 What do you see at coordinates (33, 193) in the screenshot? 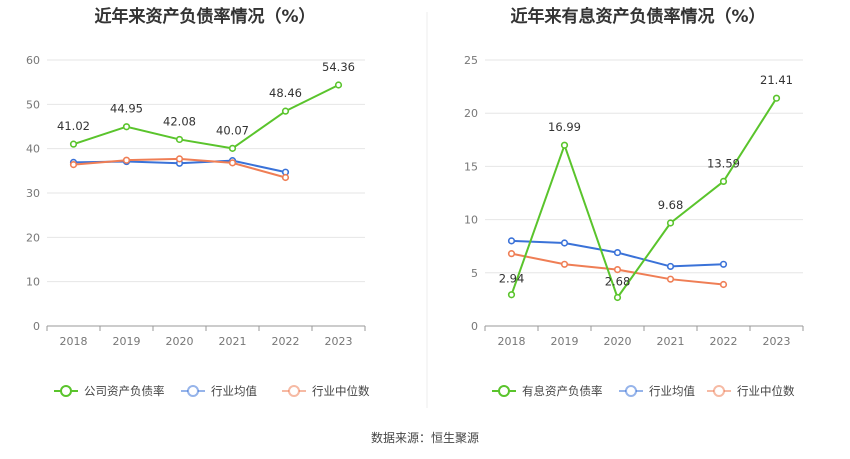
I see `y-tick-label: 30` at bounding box center [33, 193].